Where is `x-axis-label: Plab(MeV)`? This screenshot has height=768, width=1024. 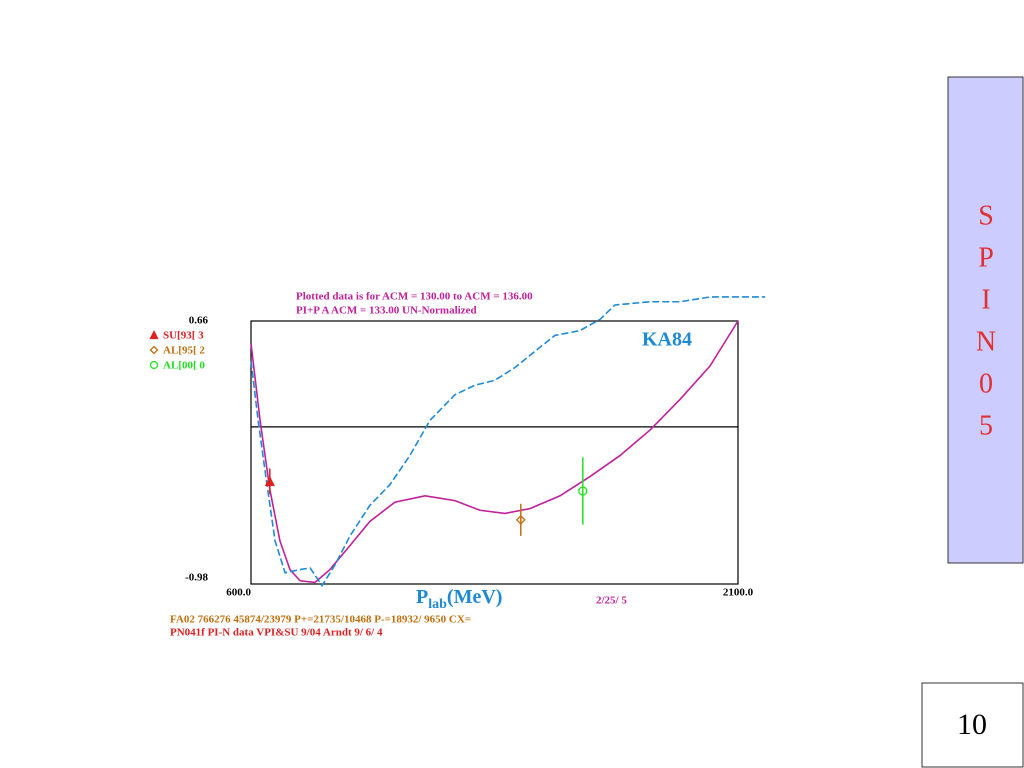 x-axis-label: Plab(MeV) is located at coordinates (459, 599).